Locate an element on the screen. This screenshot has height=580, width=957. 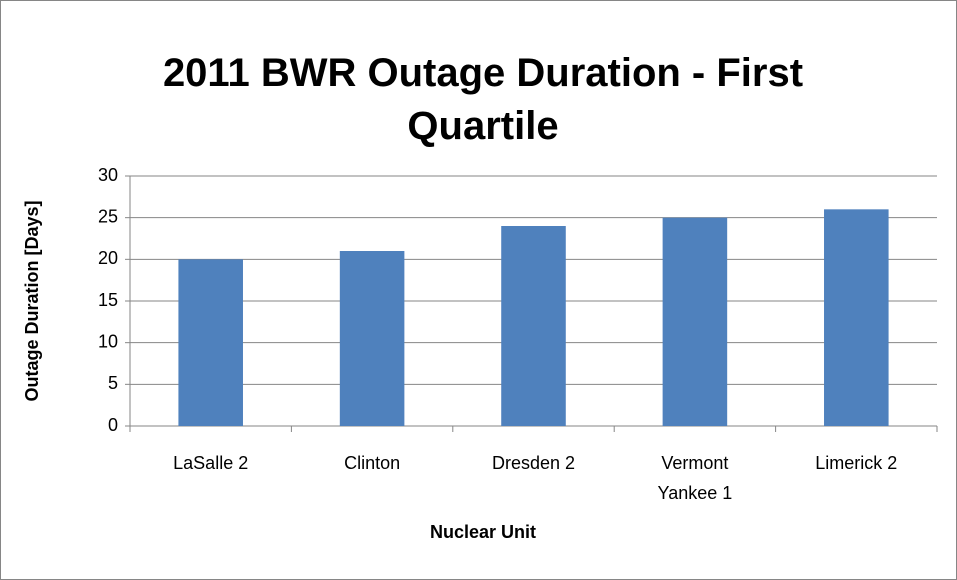
x-tick-label: Dresden 2 is located at coordinates (533, 463).